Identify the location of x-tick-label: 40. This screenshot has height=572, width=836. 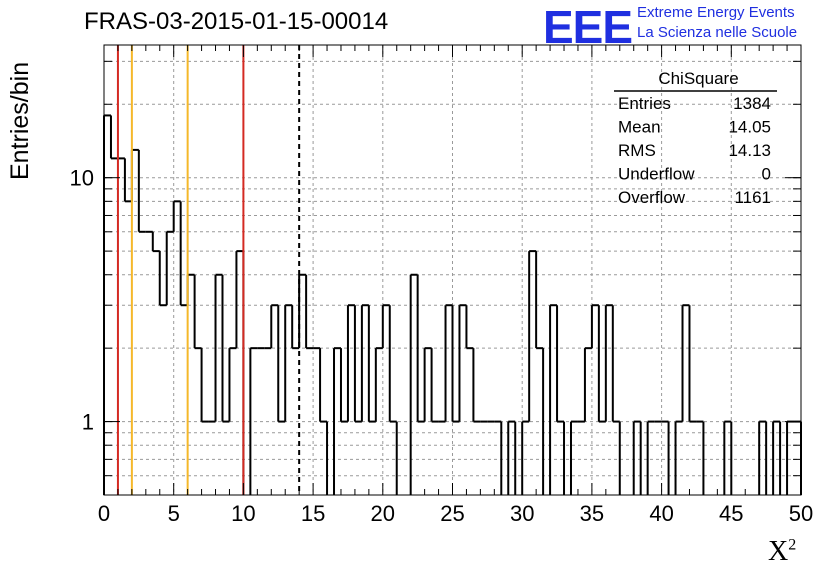
(661, 513).